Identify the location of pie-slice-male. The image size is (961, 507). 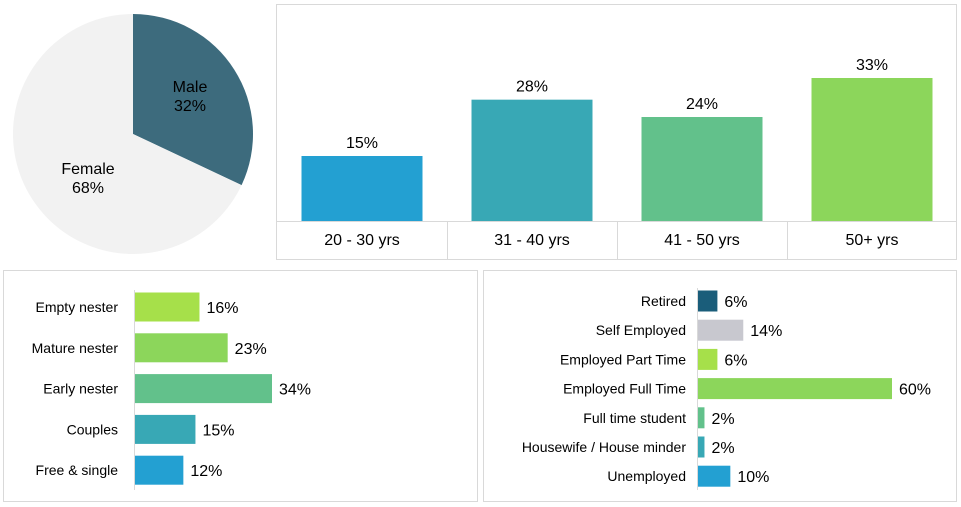
(193, 100).